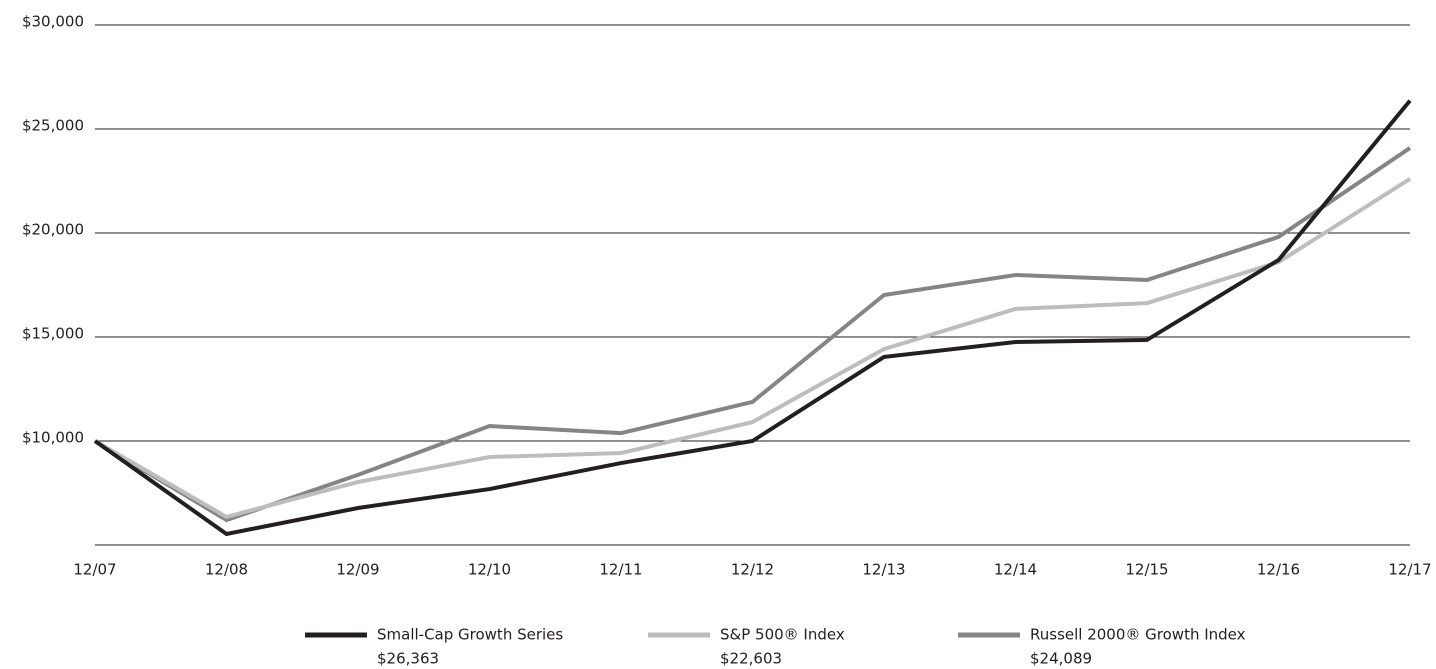  What do you see at coordinates (1015, 570) in the screenshot?
I see `x-tick-label: 12/14` at bounding box center [1015, 570].